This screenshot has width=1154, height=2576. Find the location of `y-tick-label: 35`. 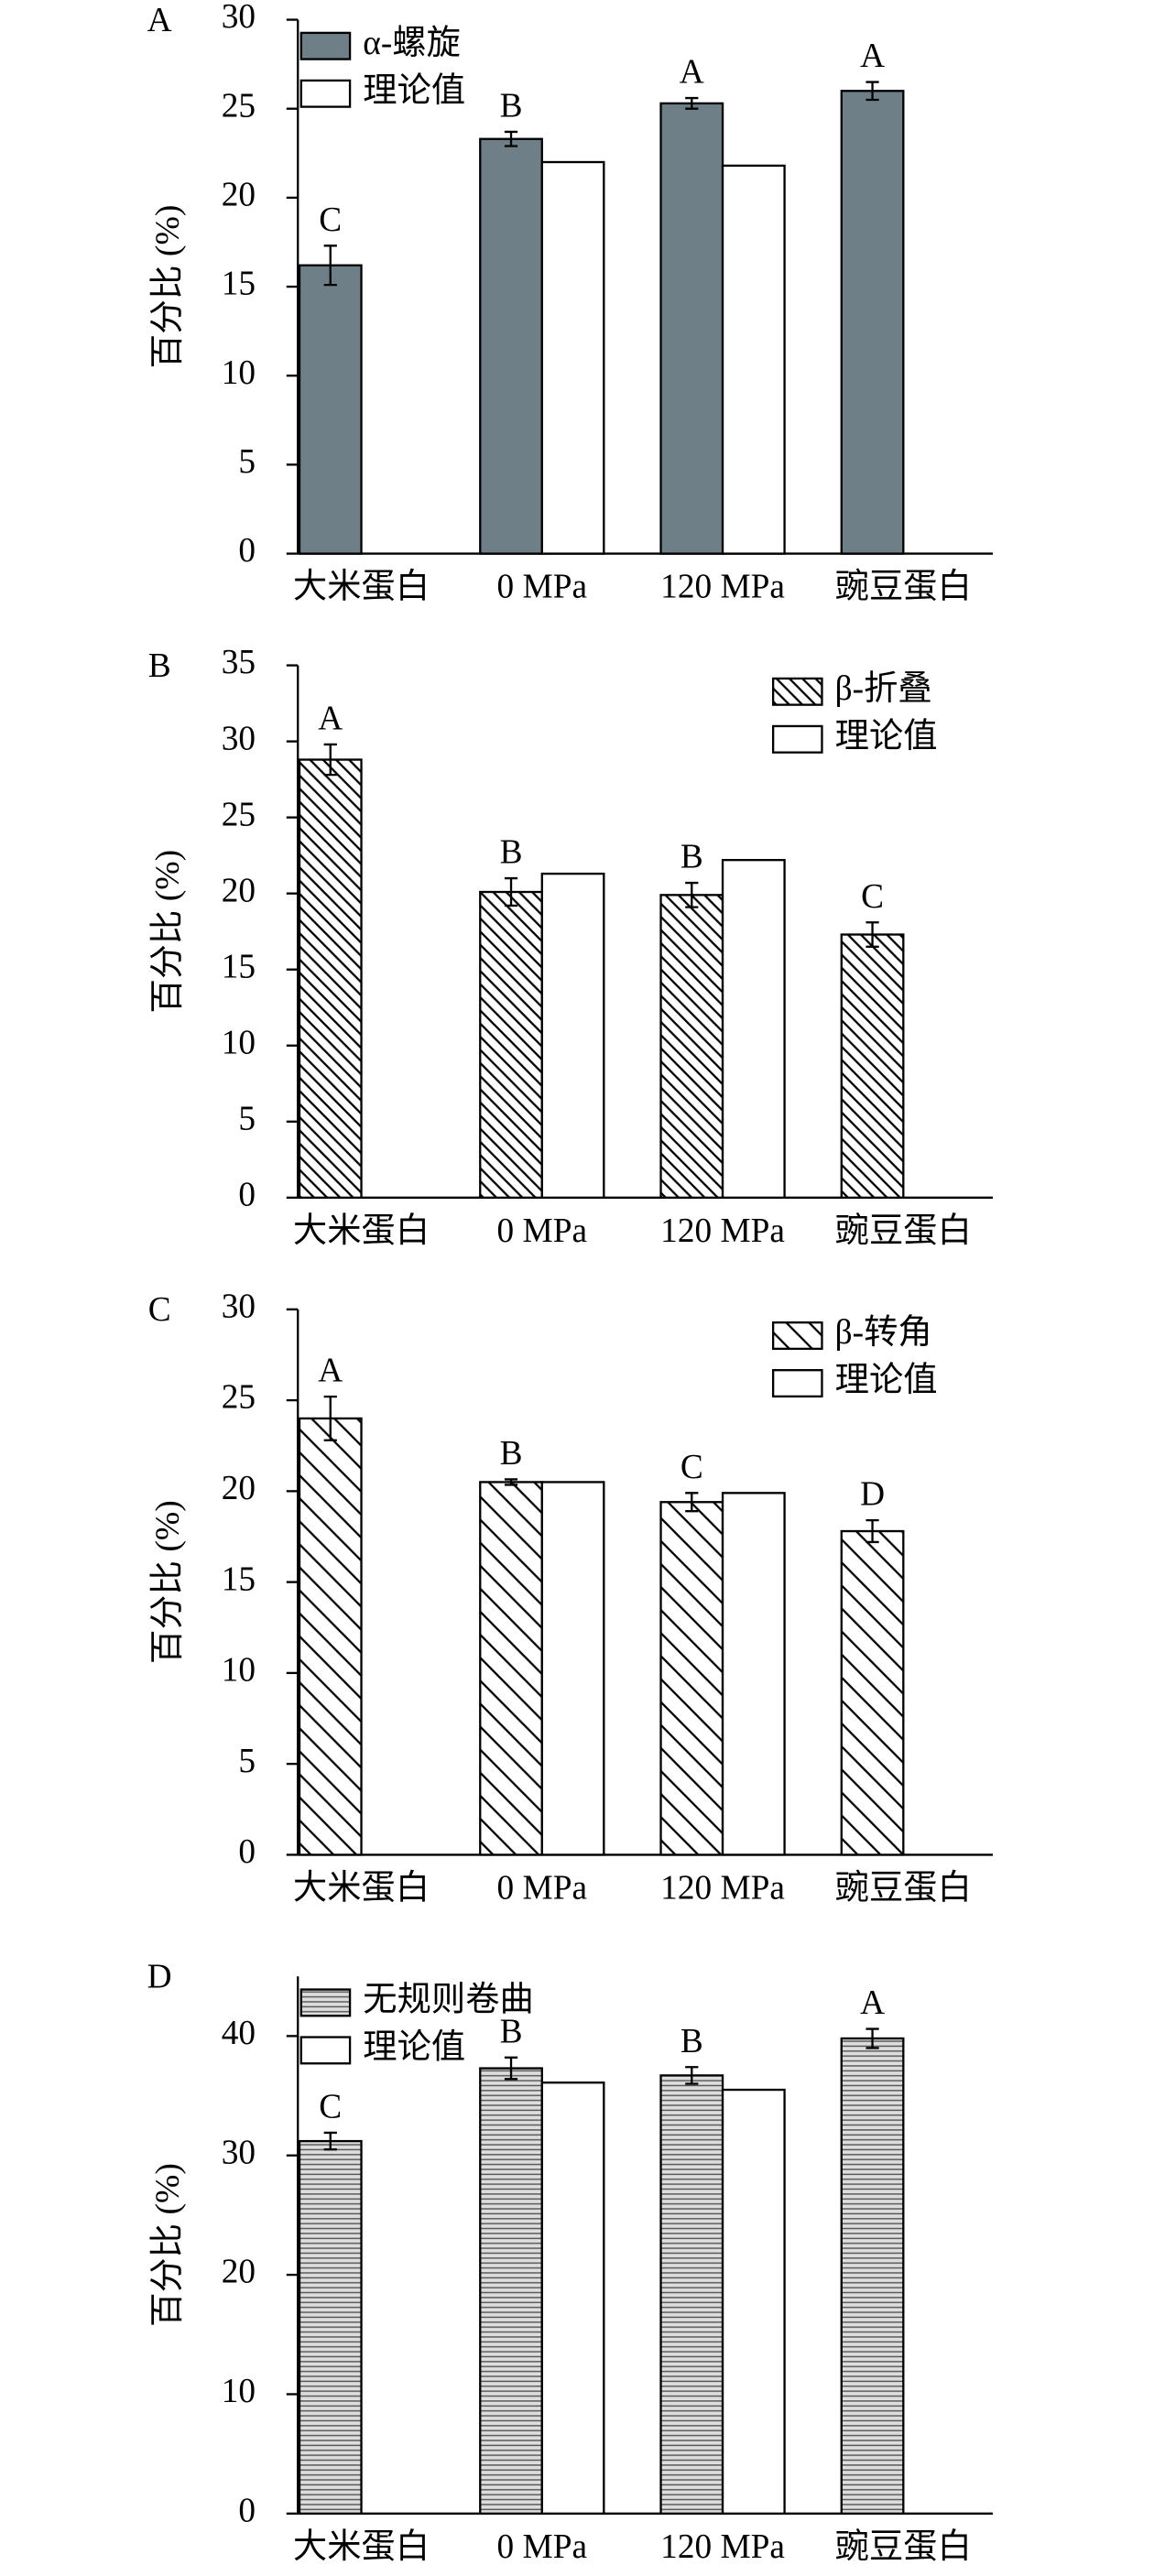

y-tick-label: 35 is located at coordinates (239, 662).